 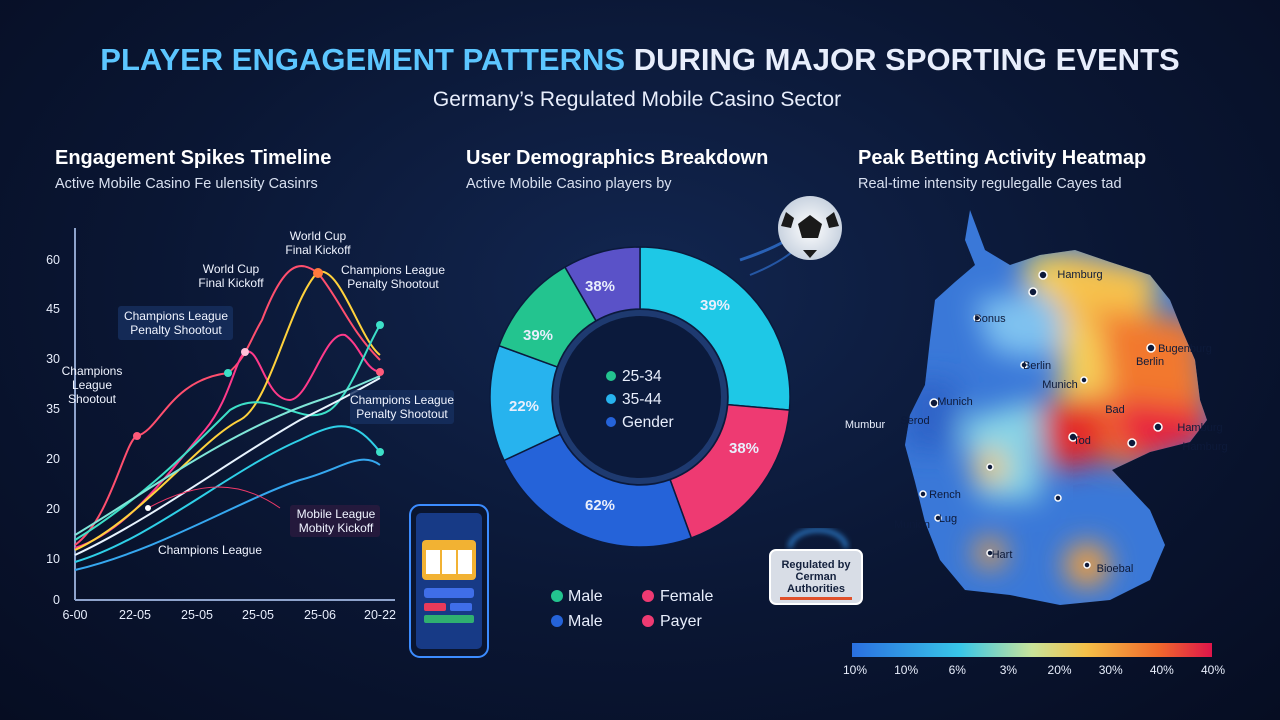 I want to click on panel-title: User Demographics Breakdown, so click(x=617, y=158).